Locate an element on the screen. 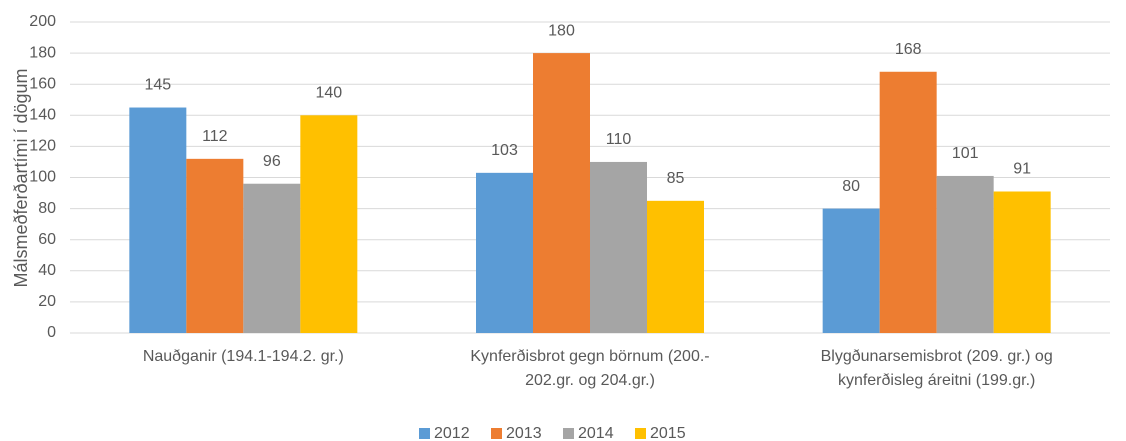 The image size is (1126, 441). y-tick-label: 80 is located at coordinates (47, 208).